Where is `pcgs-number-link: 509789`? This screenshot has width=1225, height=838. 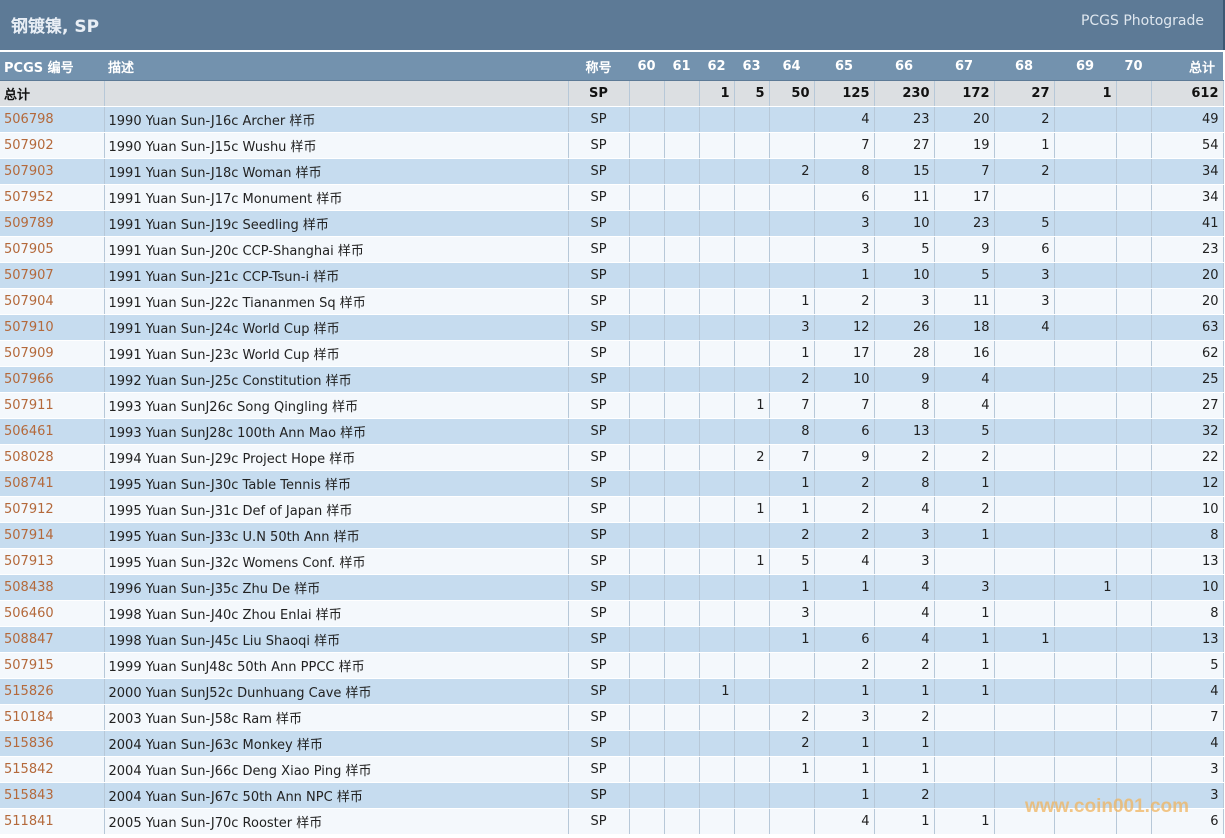
pcgs-number-link: 509789 is located at coordinates (29, 223).